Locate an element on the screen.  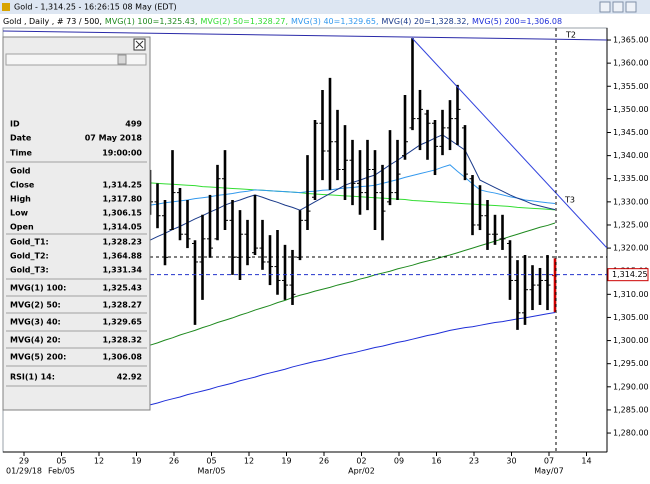
legend-prefix: Gold , Daily , # 73 / 500, is located at coordinates (52, 21).